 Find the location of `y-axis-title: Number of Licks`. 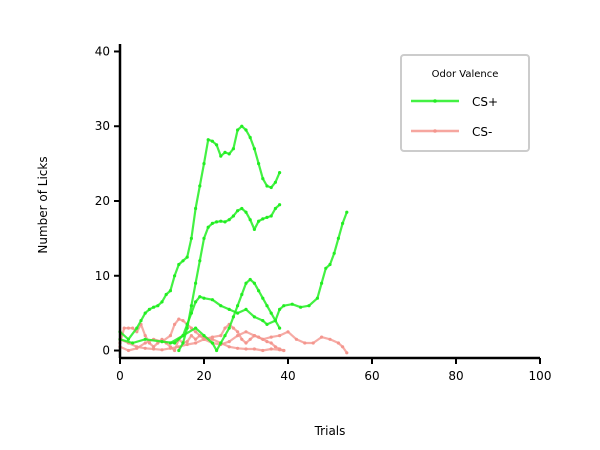

y-axis-title: Number of Licks is located at coordinates (43, 204).